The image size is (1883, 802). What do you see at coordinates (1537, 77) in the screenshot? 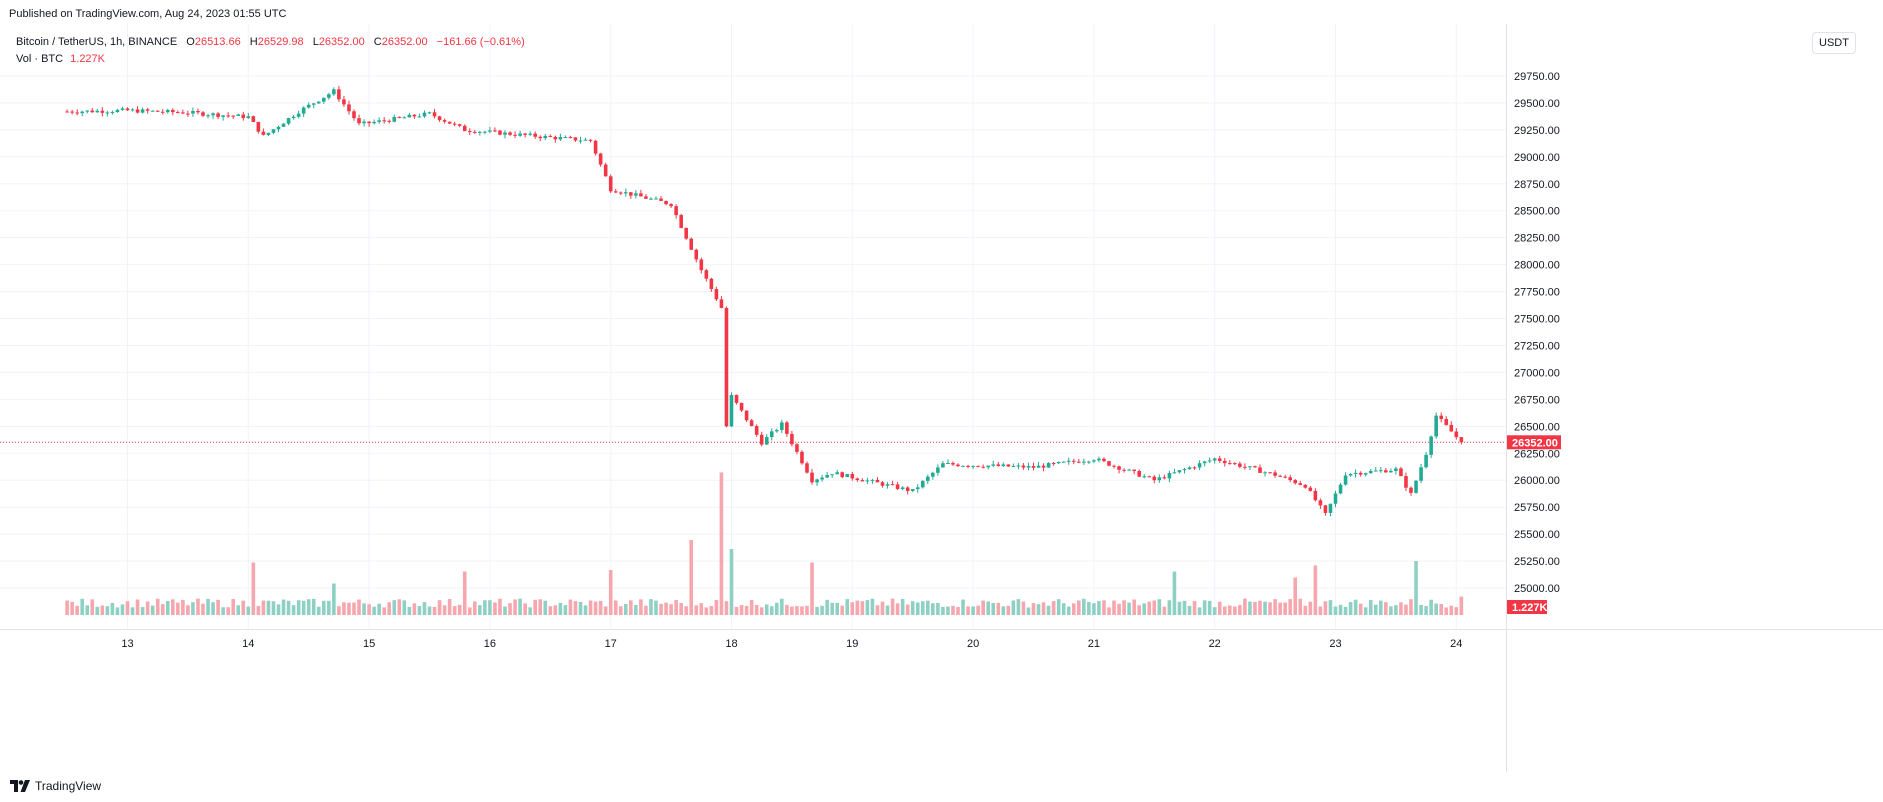
I see `y-axis-tick-label: 29750.00` at bounding box center [1537, 77].